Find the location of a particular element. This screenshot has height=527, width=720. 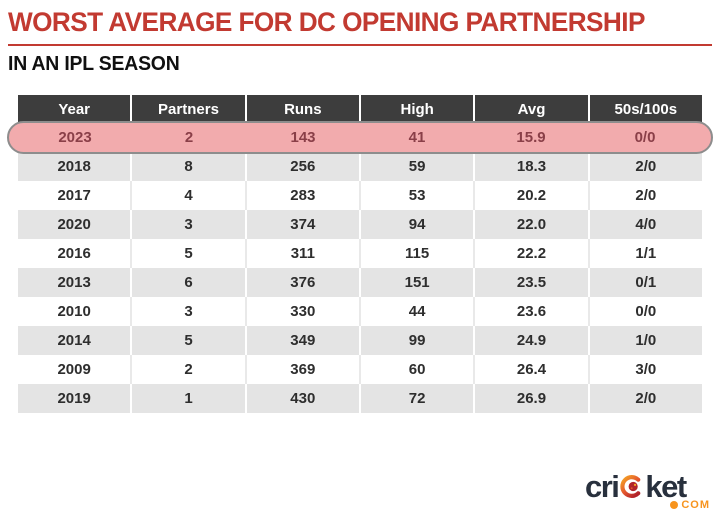

table-row-2020: 2020 3 374 94 22.0 4/0 is located at coordinates (360, 224).